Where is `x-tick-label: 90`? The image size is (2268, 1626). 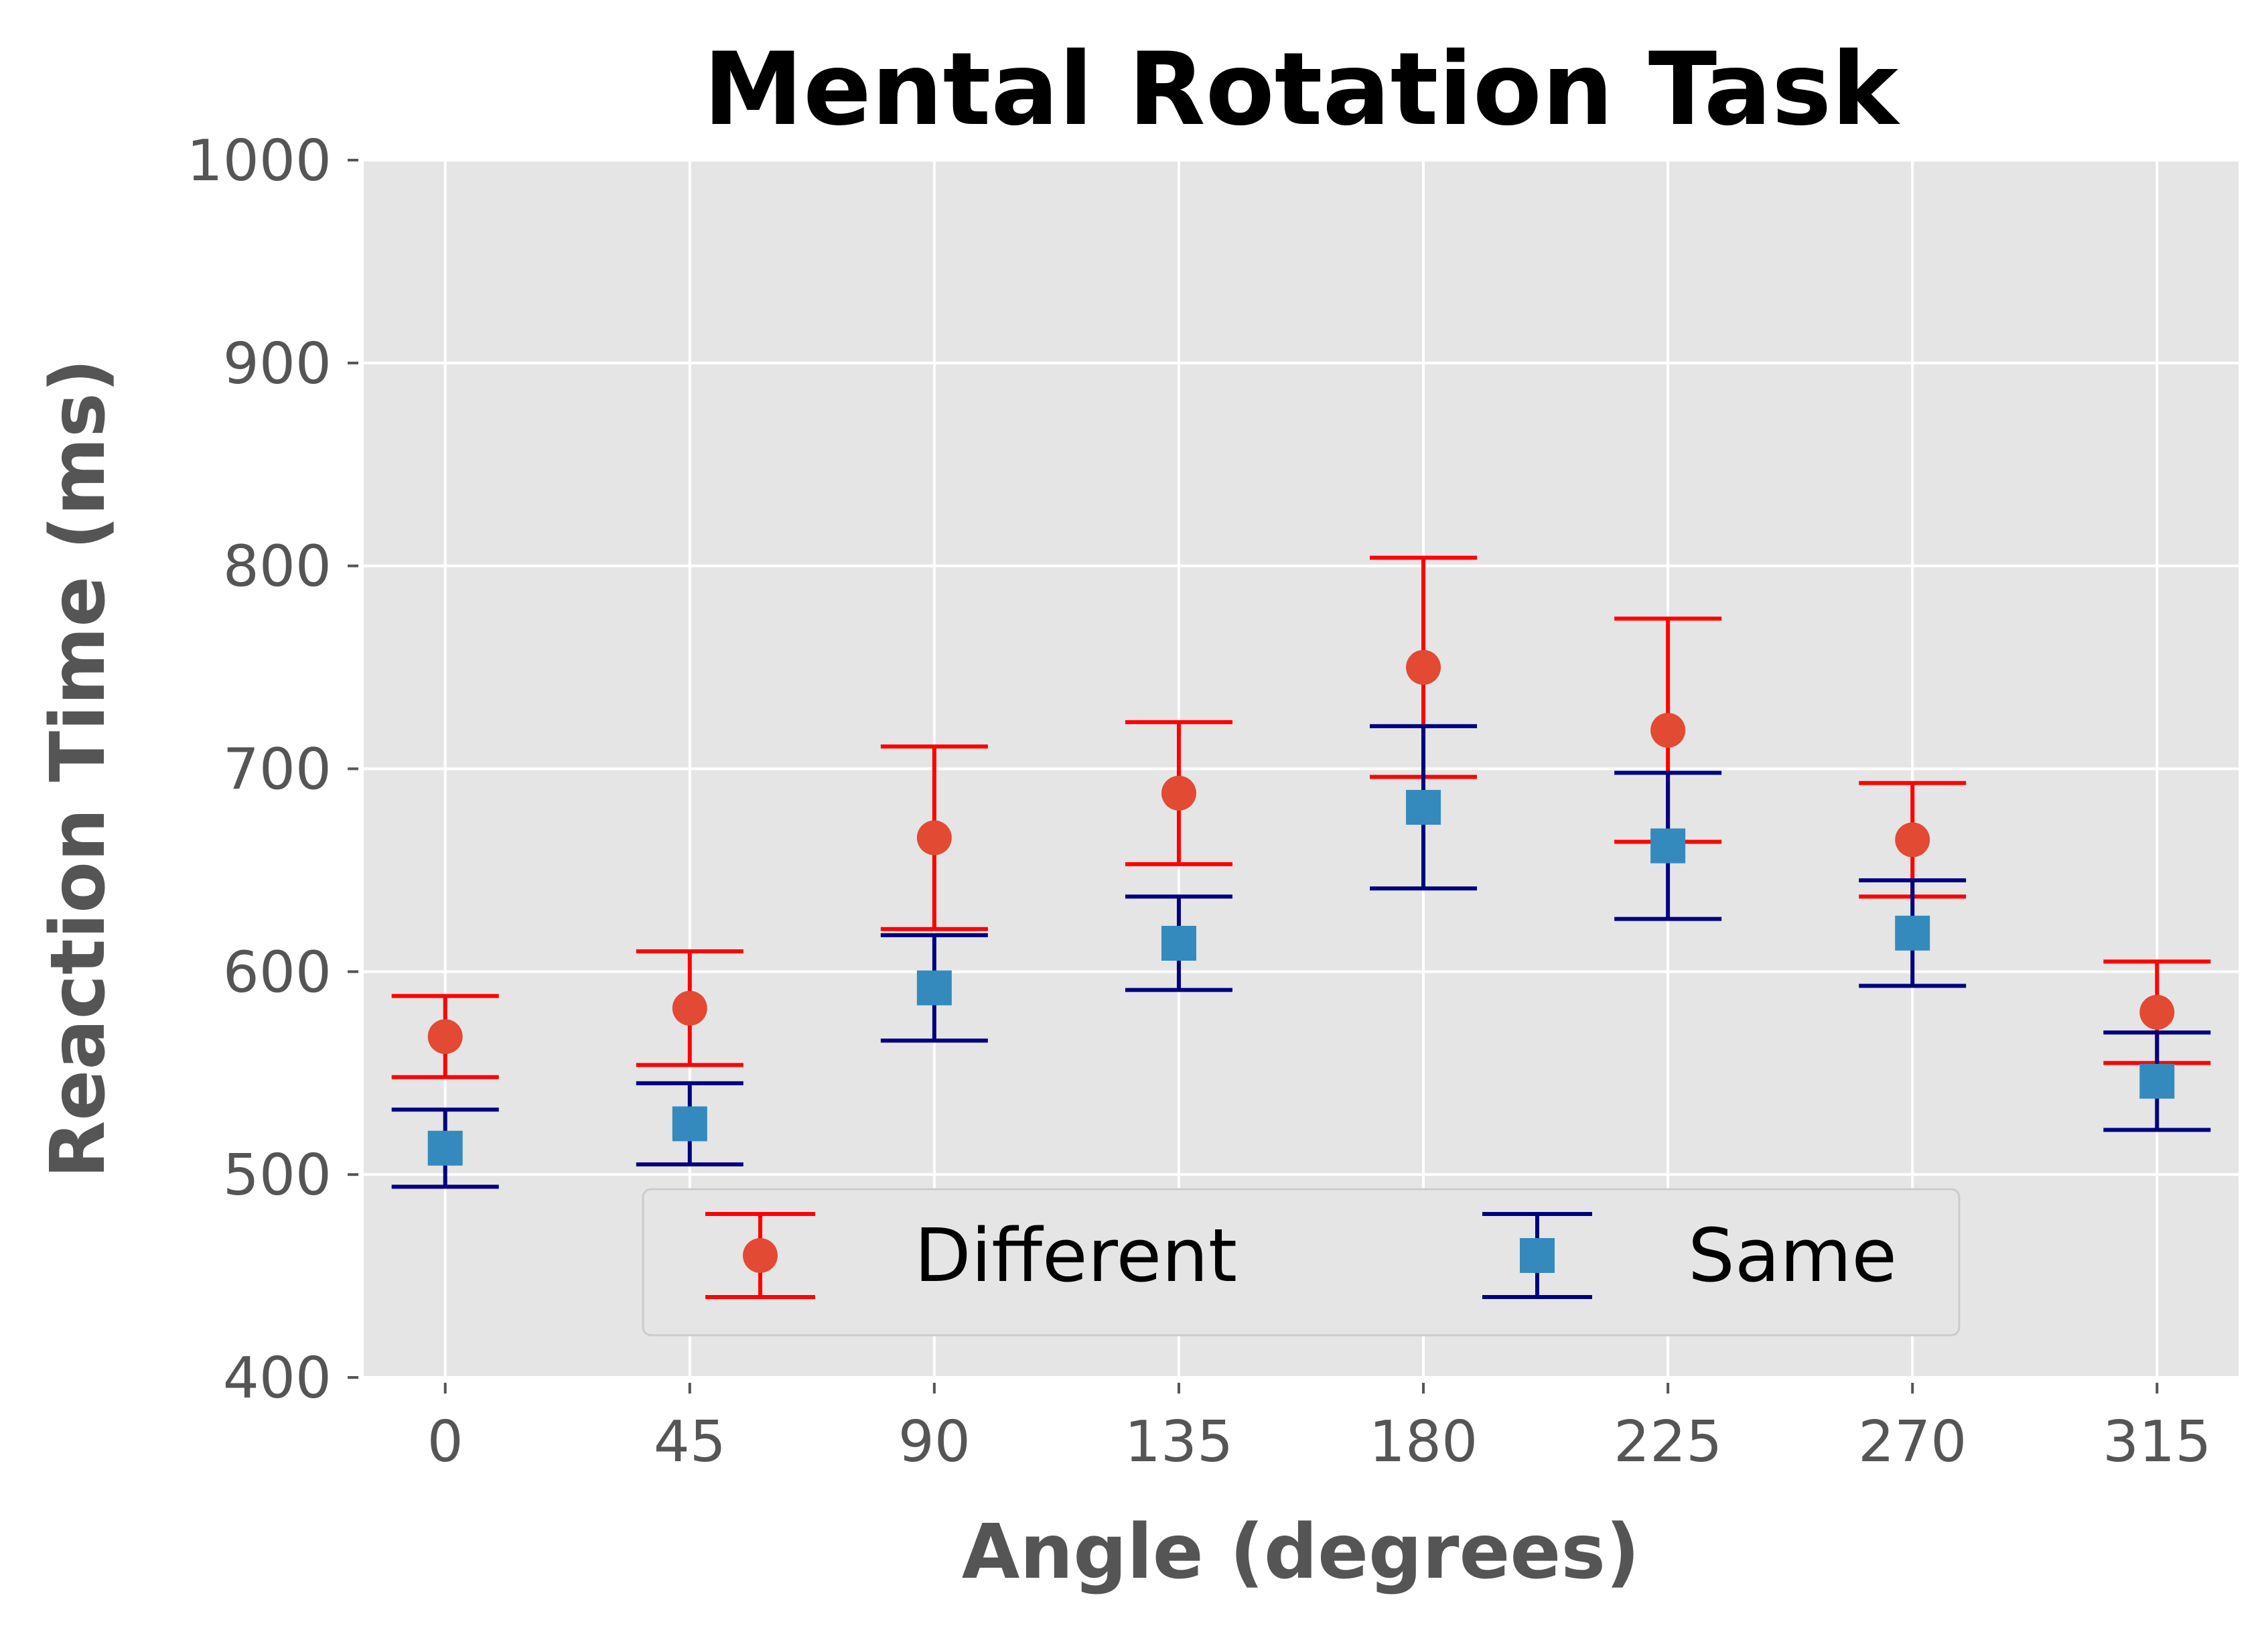
x-tick-label: 90 is located at coordinates (934, 1442).